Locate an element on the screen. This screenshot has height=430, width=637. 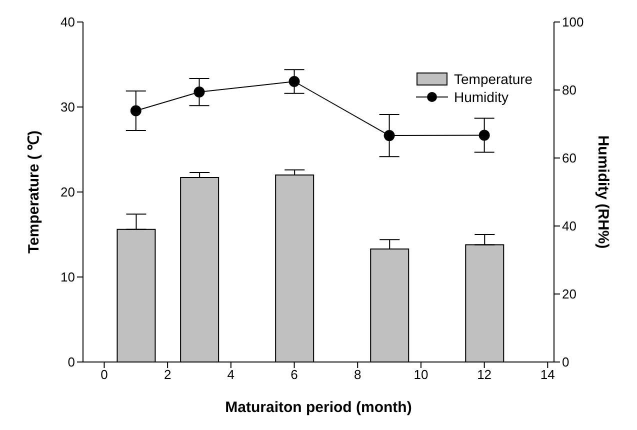
x-tick-label: 8 is located at coordinates (358, 374).